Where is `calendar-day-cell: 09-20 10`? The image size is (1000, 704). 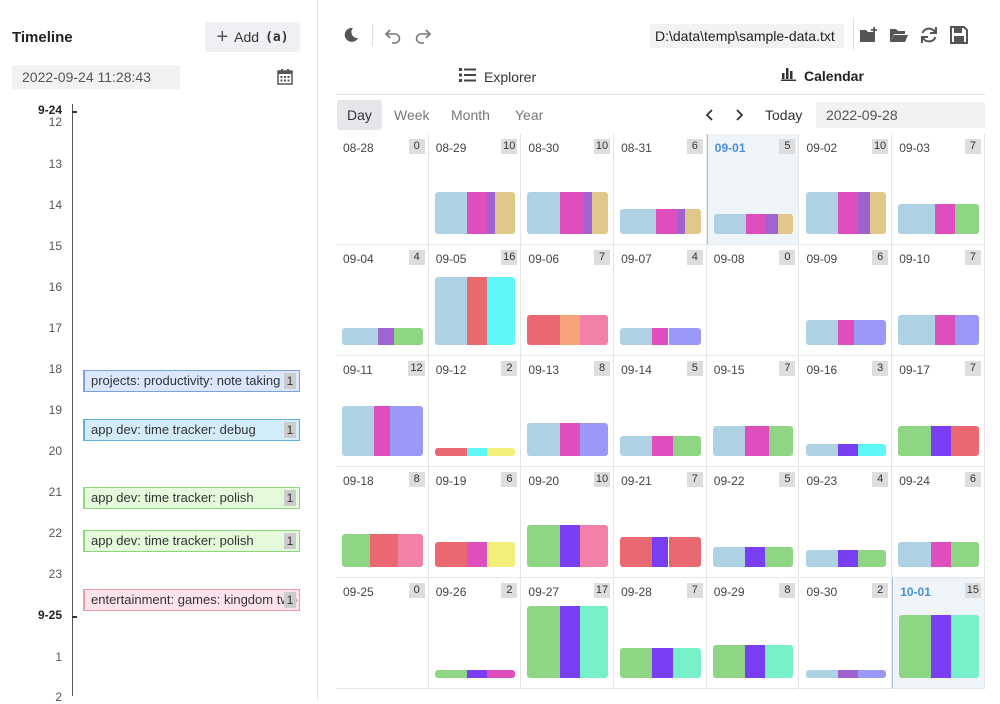
calendar-day-cell: 09-20 10 is located at coordinates (568, 522).